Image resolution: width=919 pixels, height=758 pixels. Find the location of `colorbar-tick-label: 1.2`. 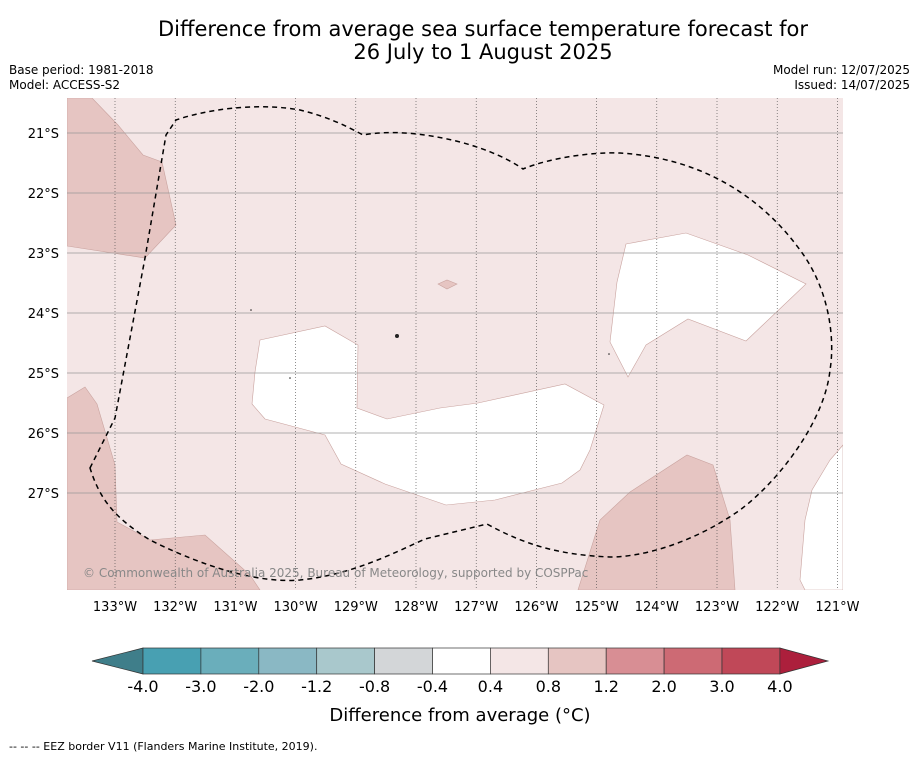

colorbar-tick-label: 1.2 is located at coordinates (605, 686).